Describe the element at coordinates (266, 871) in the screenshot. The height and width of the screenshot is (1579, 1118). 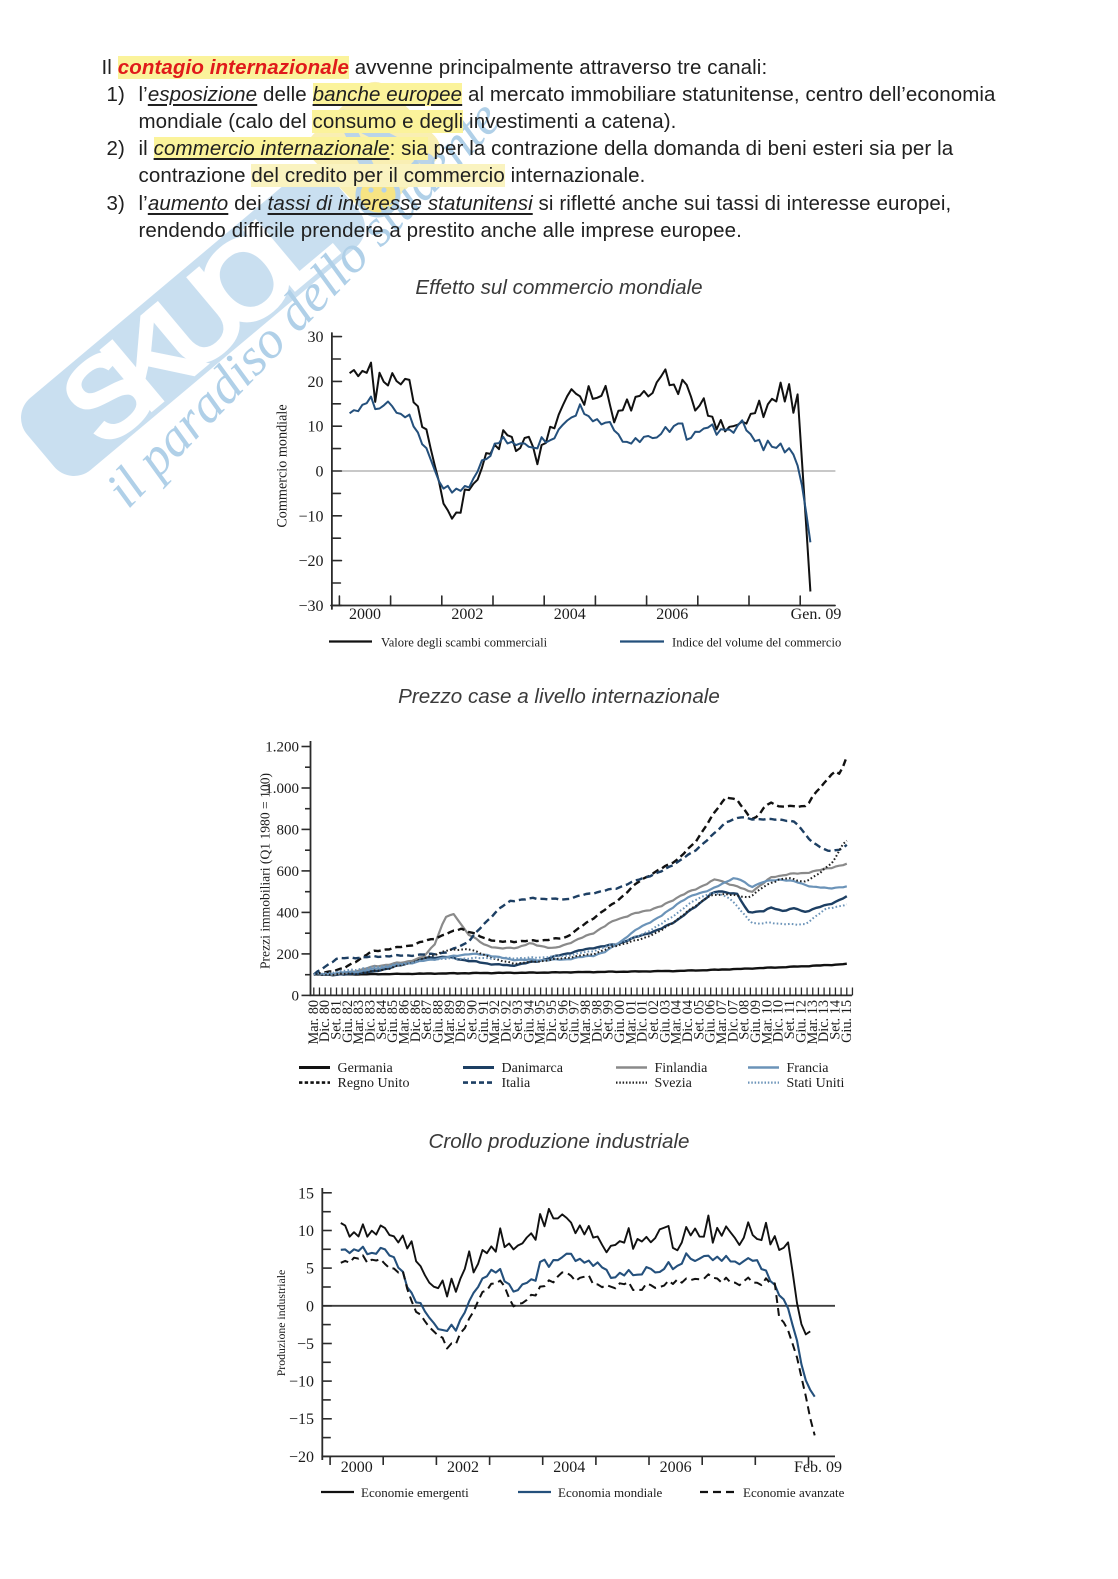
I see `svg-text:Prezzi immobiliari (Q1 1980 =: Prezzi immobiliari (Q1 1980 = 100)` at that location.